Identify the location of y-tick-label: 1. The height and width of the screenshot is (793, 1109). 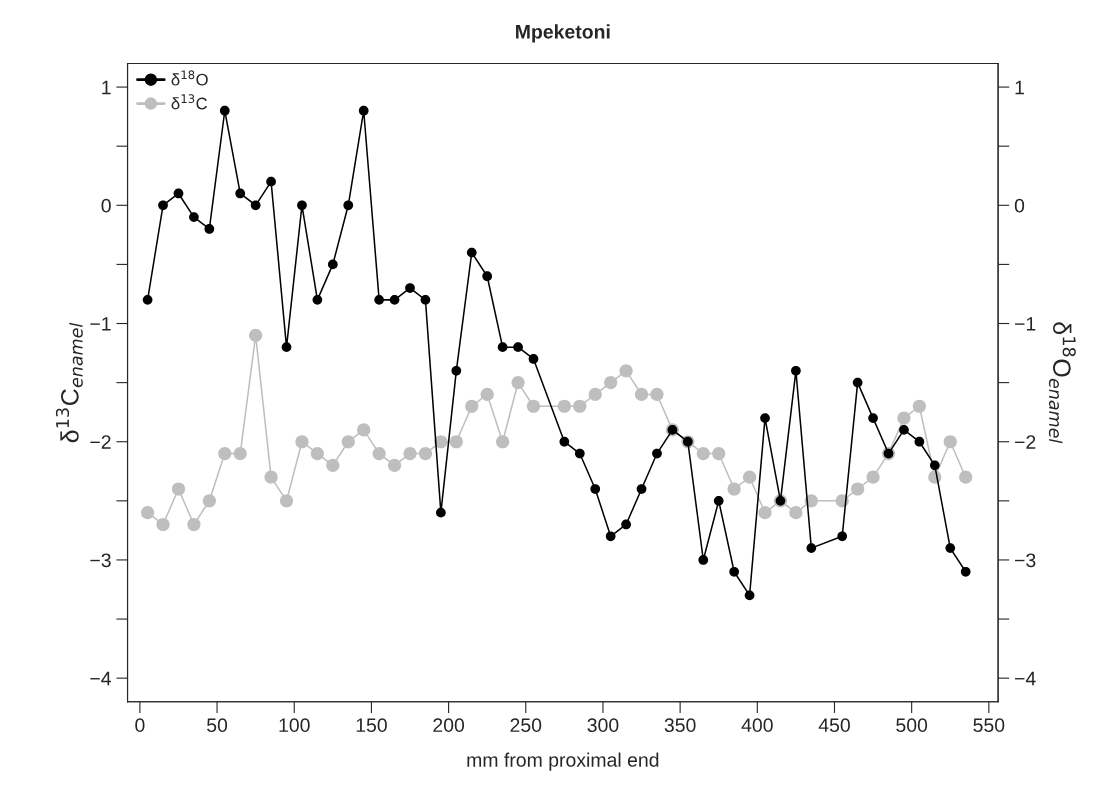
(106, 87).